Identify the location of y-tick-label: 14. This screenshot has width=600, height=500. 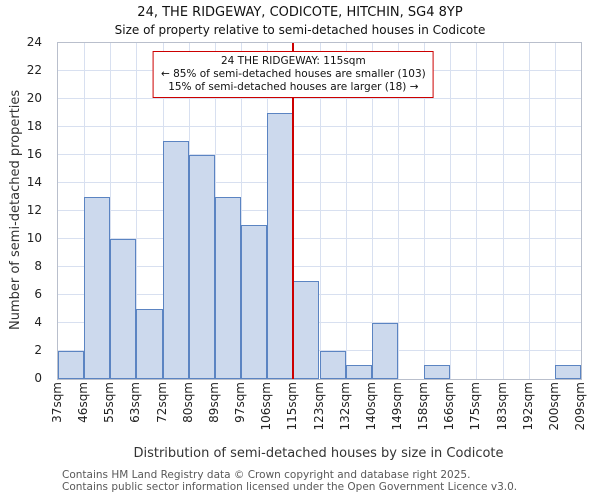
(34, 182).